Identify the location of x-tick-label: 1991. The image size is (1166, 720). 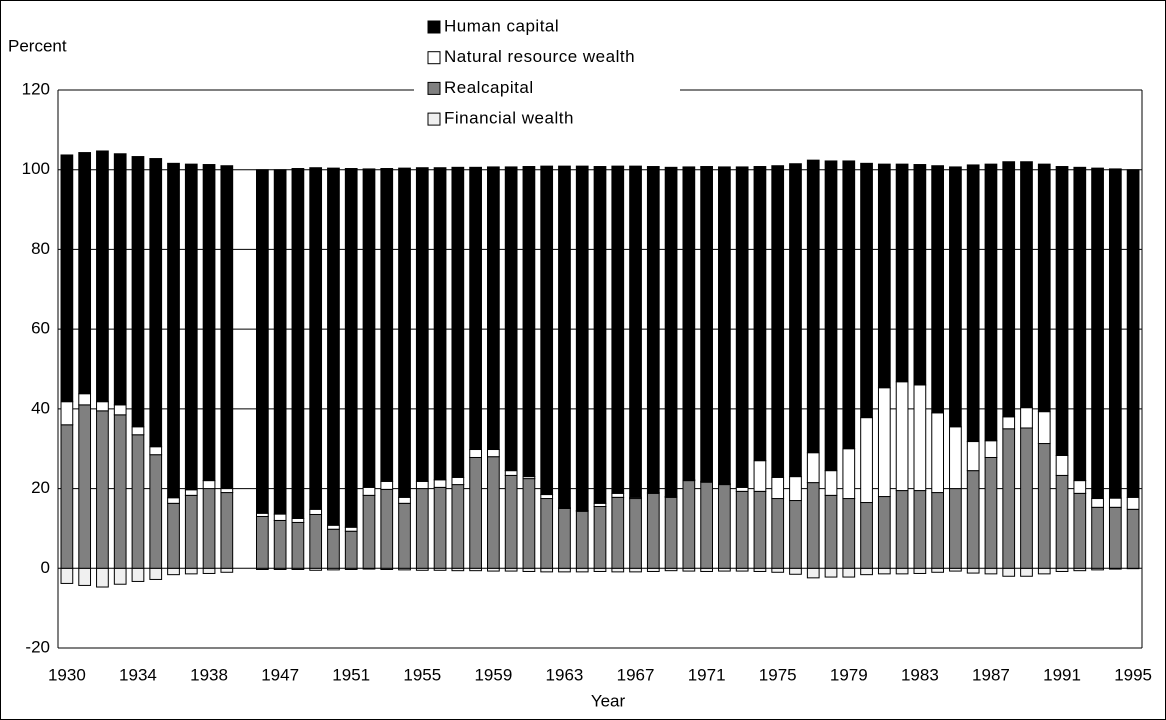
(1062, 674).